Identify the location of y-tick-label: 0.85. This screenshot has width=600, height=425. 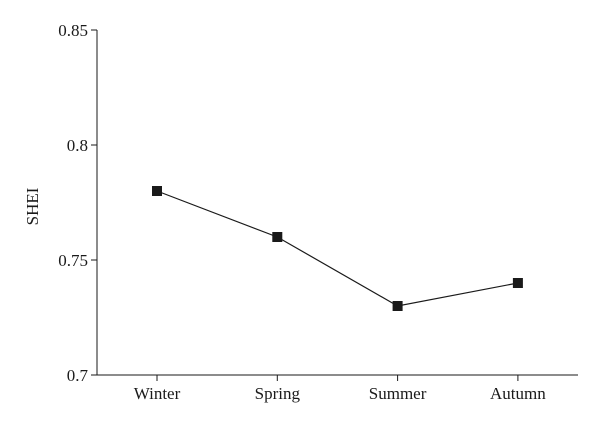
(73, 30).